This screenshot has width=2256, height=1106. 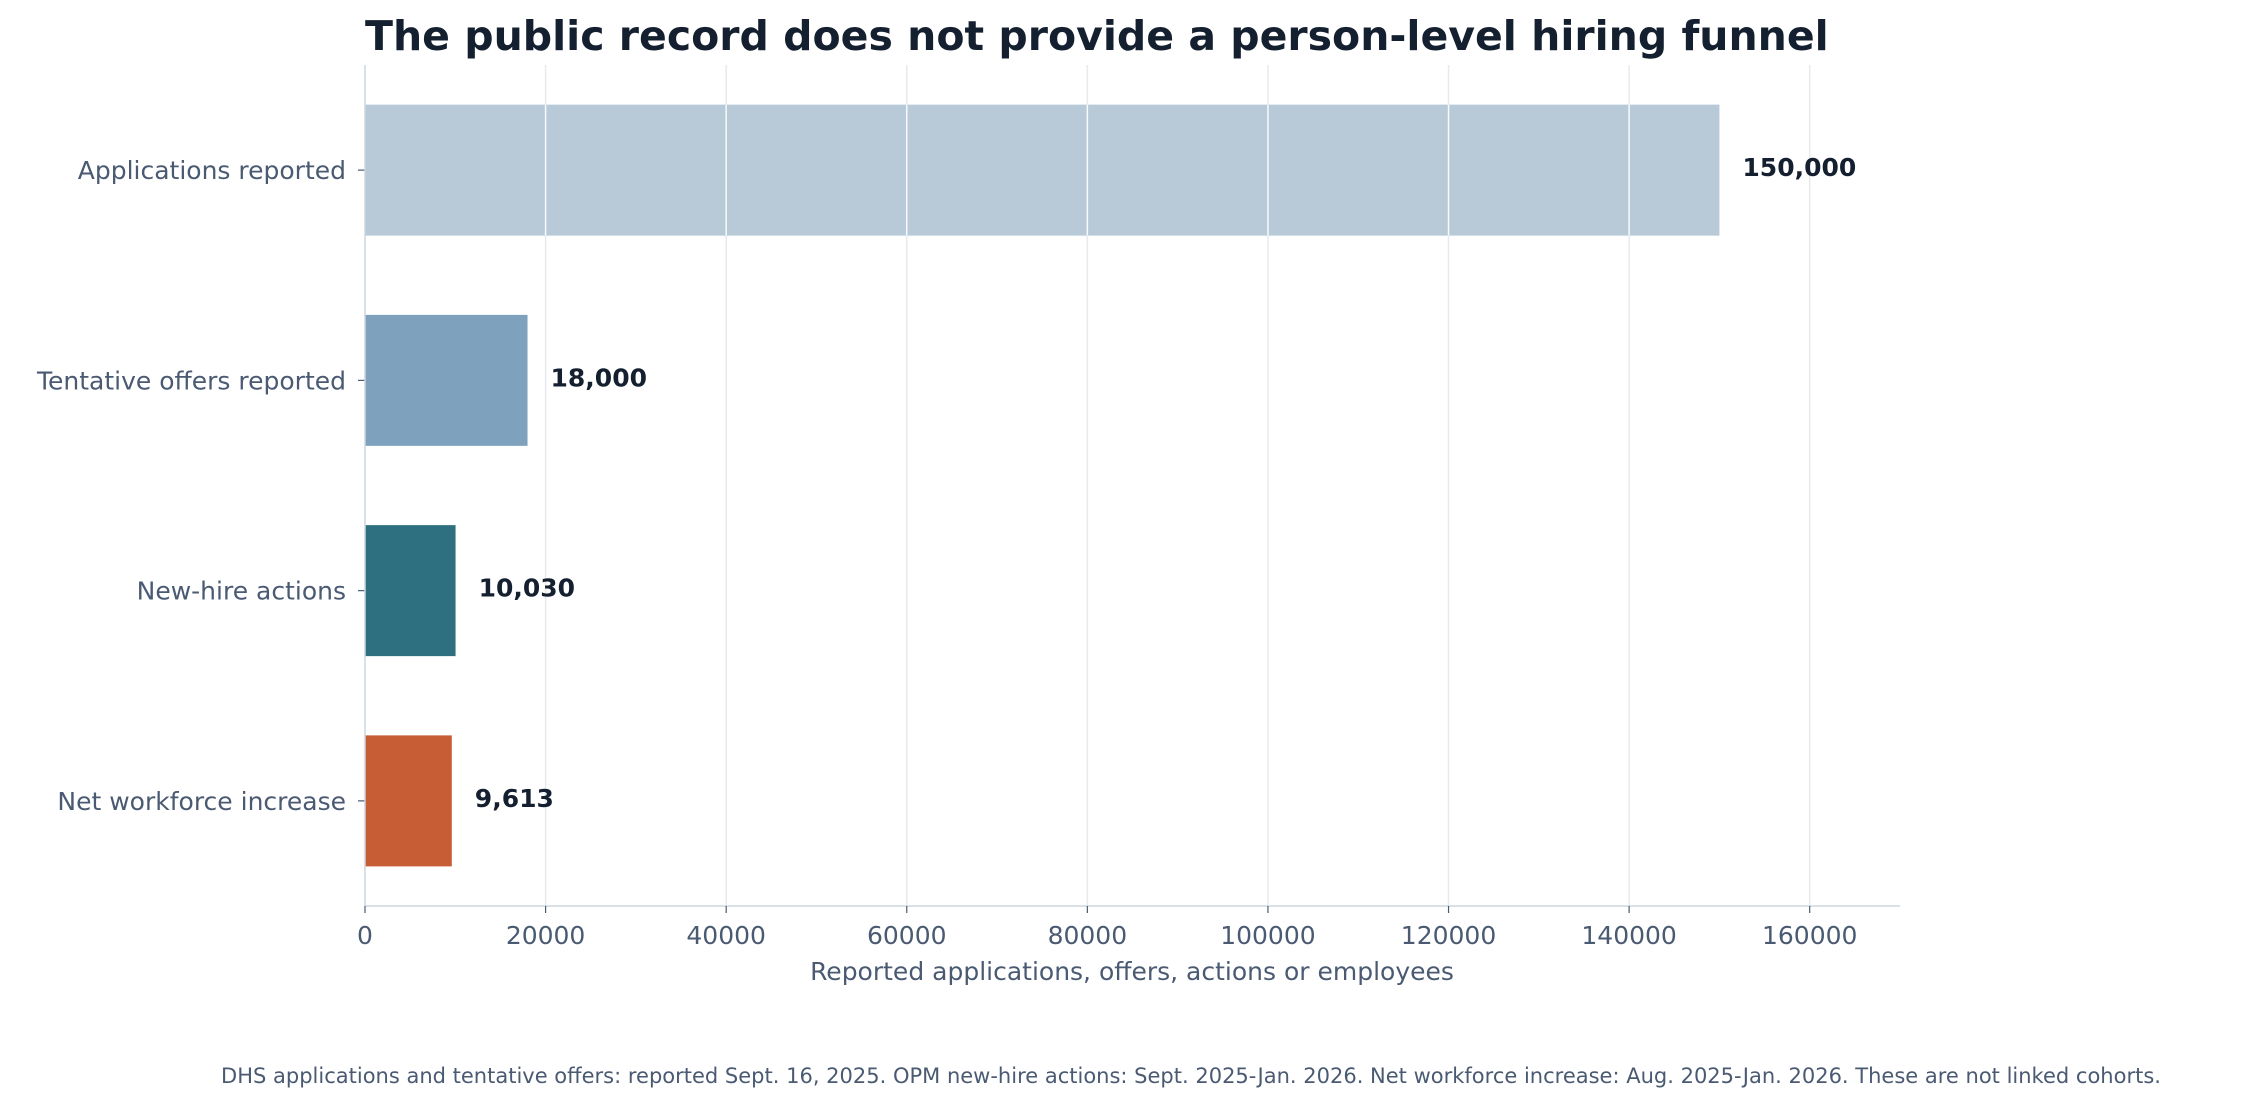 What do you see at coordinates (1267, 935) in the screenshot?
I see `x-tick-label: 100000` at bounding box center [1267, 935].